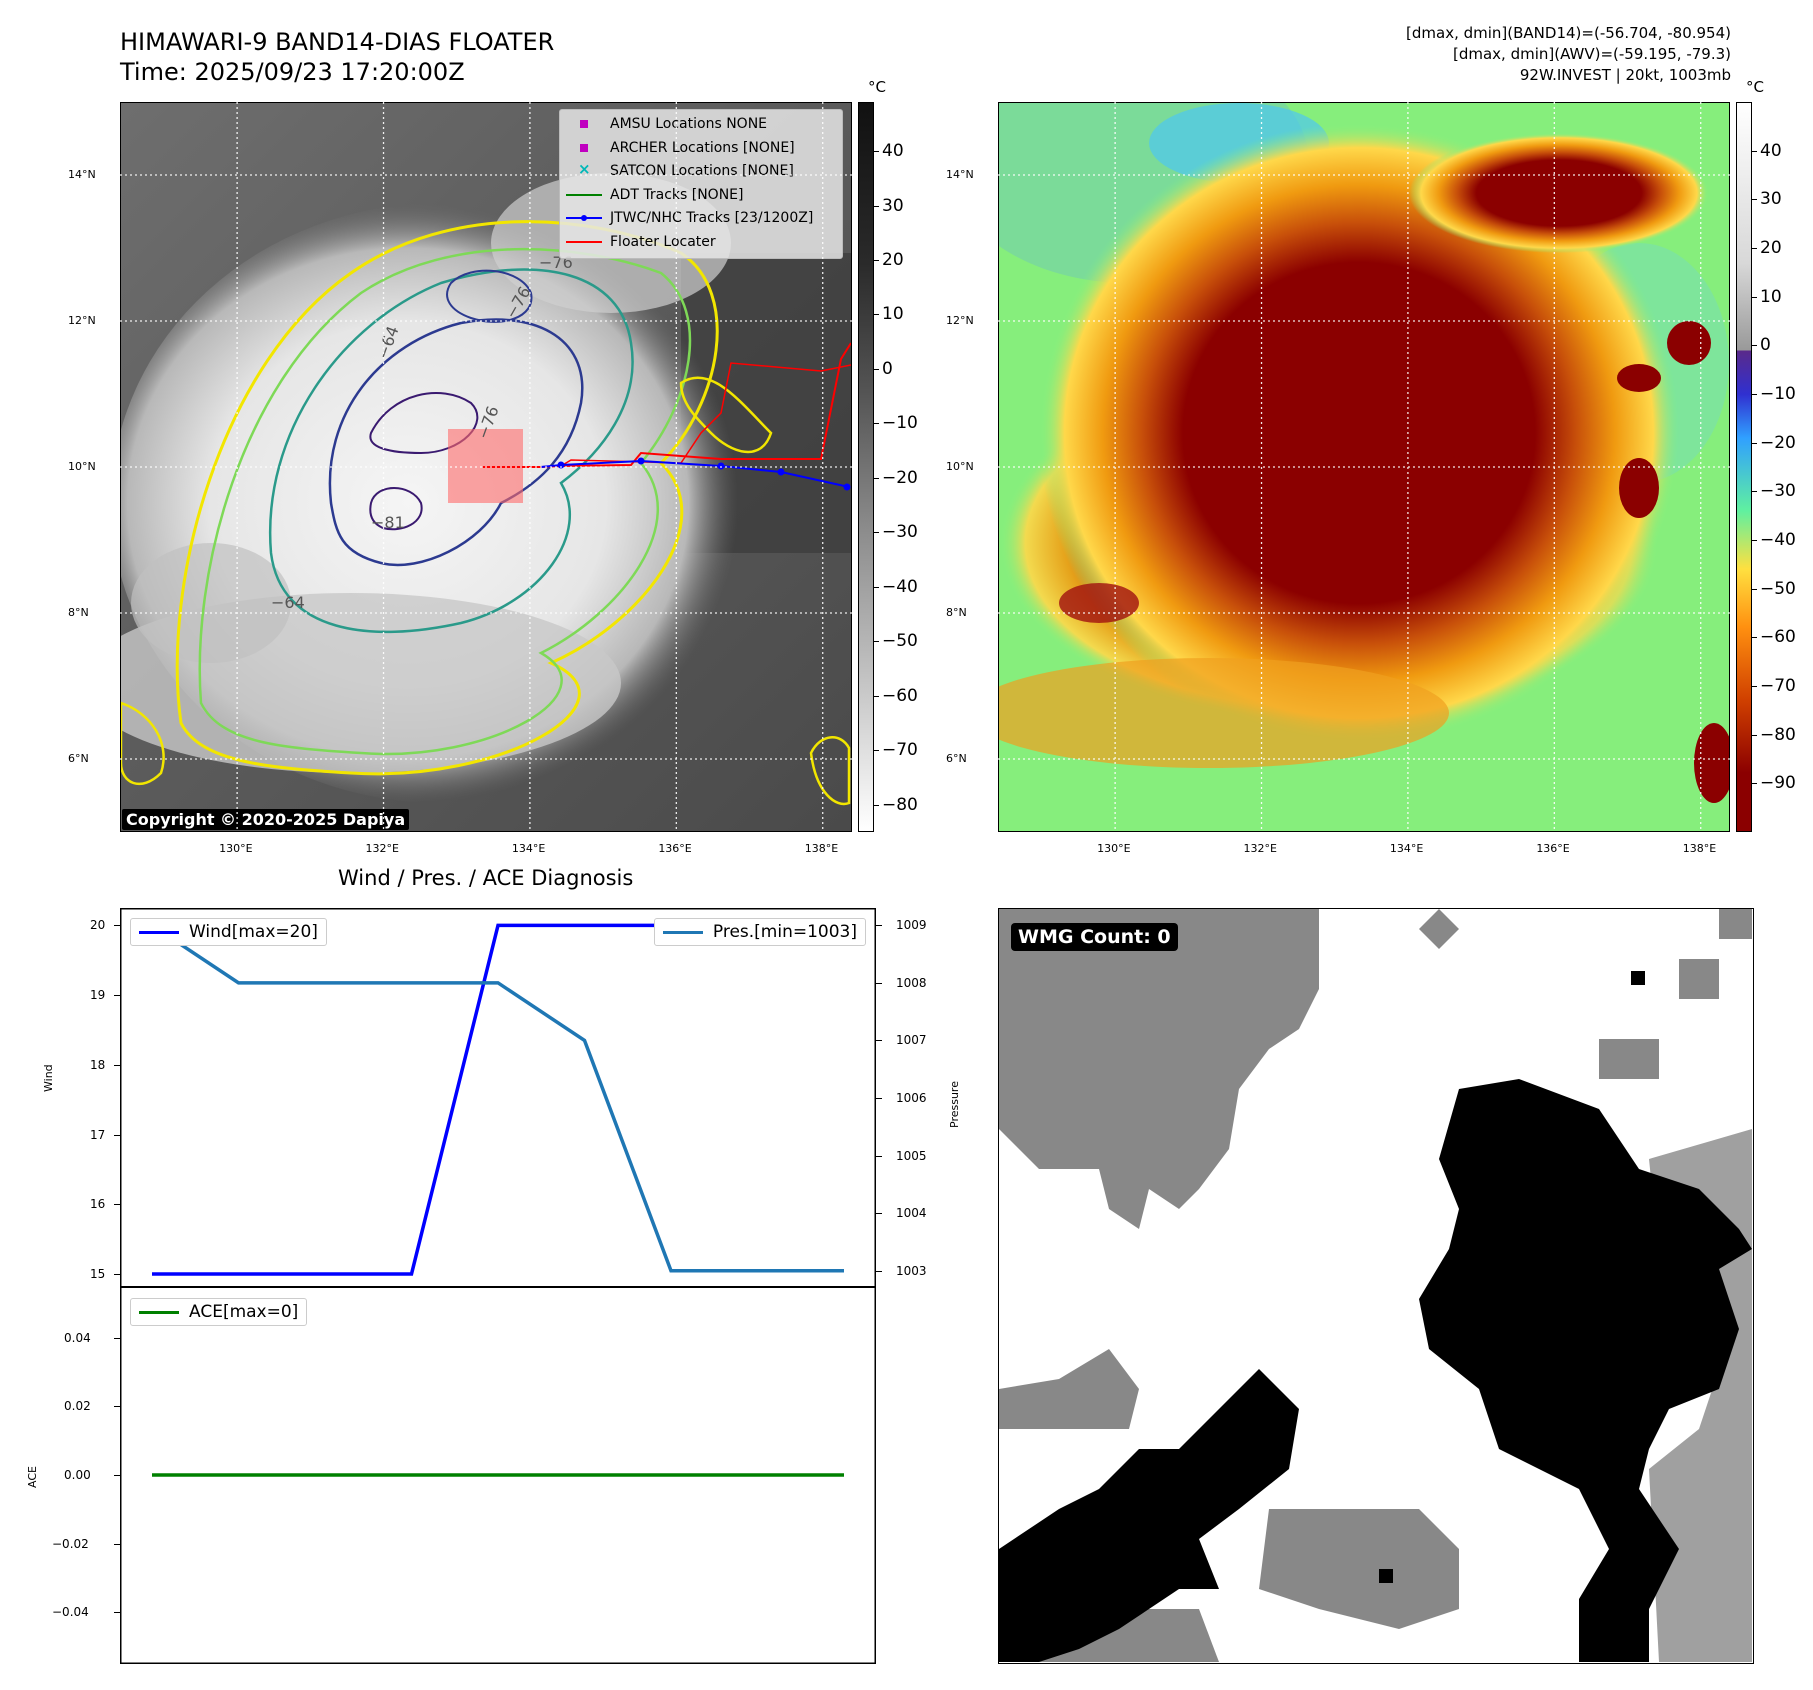  What do you see at coordinates (253, 932) in the screenshot?
I see `wind-legend-label: Wind[max=20]` at bounding box center [253, 932].